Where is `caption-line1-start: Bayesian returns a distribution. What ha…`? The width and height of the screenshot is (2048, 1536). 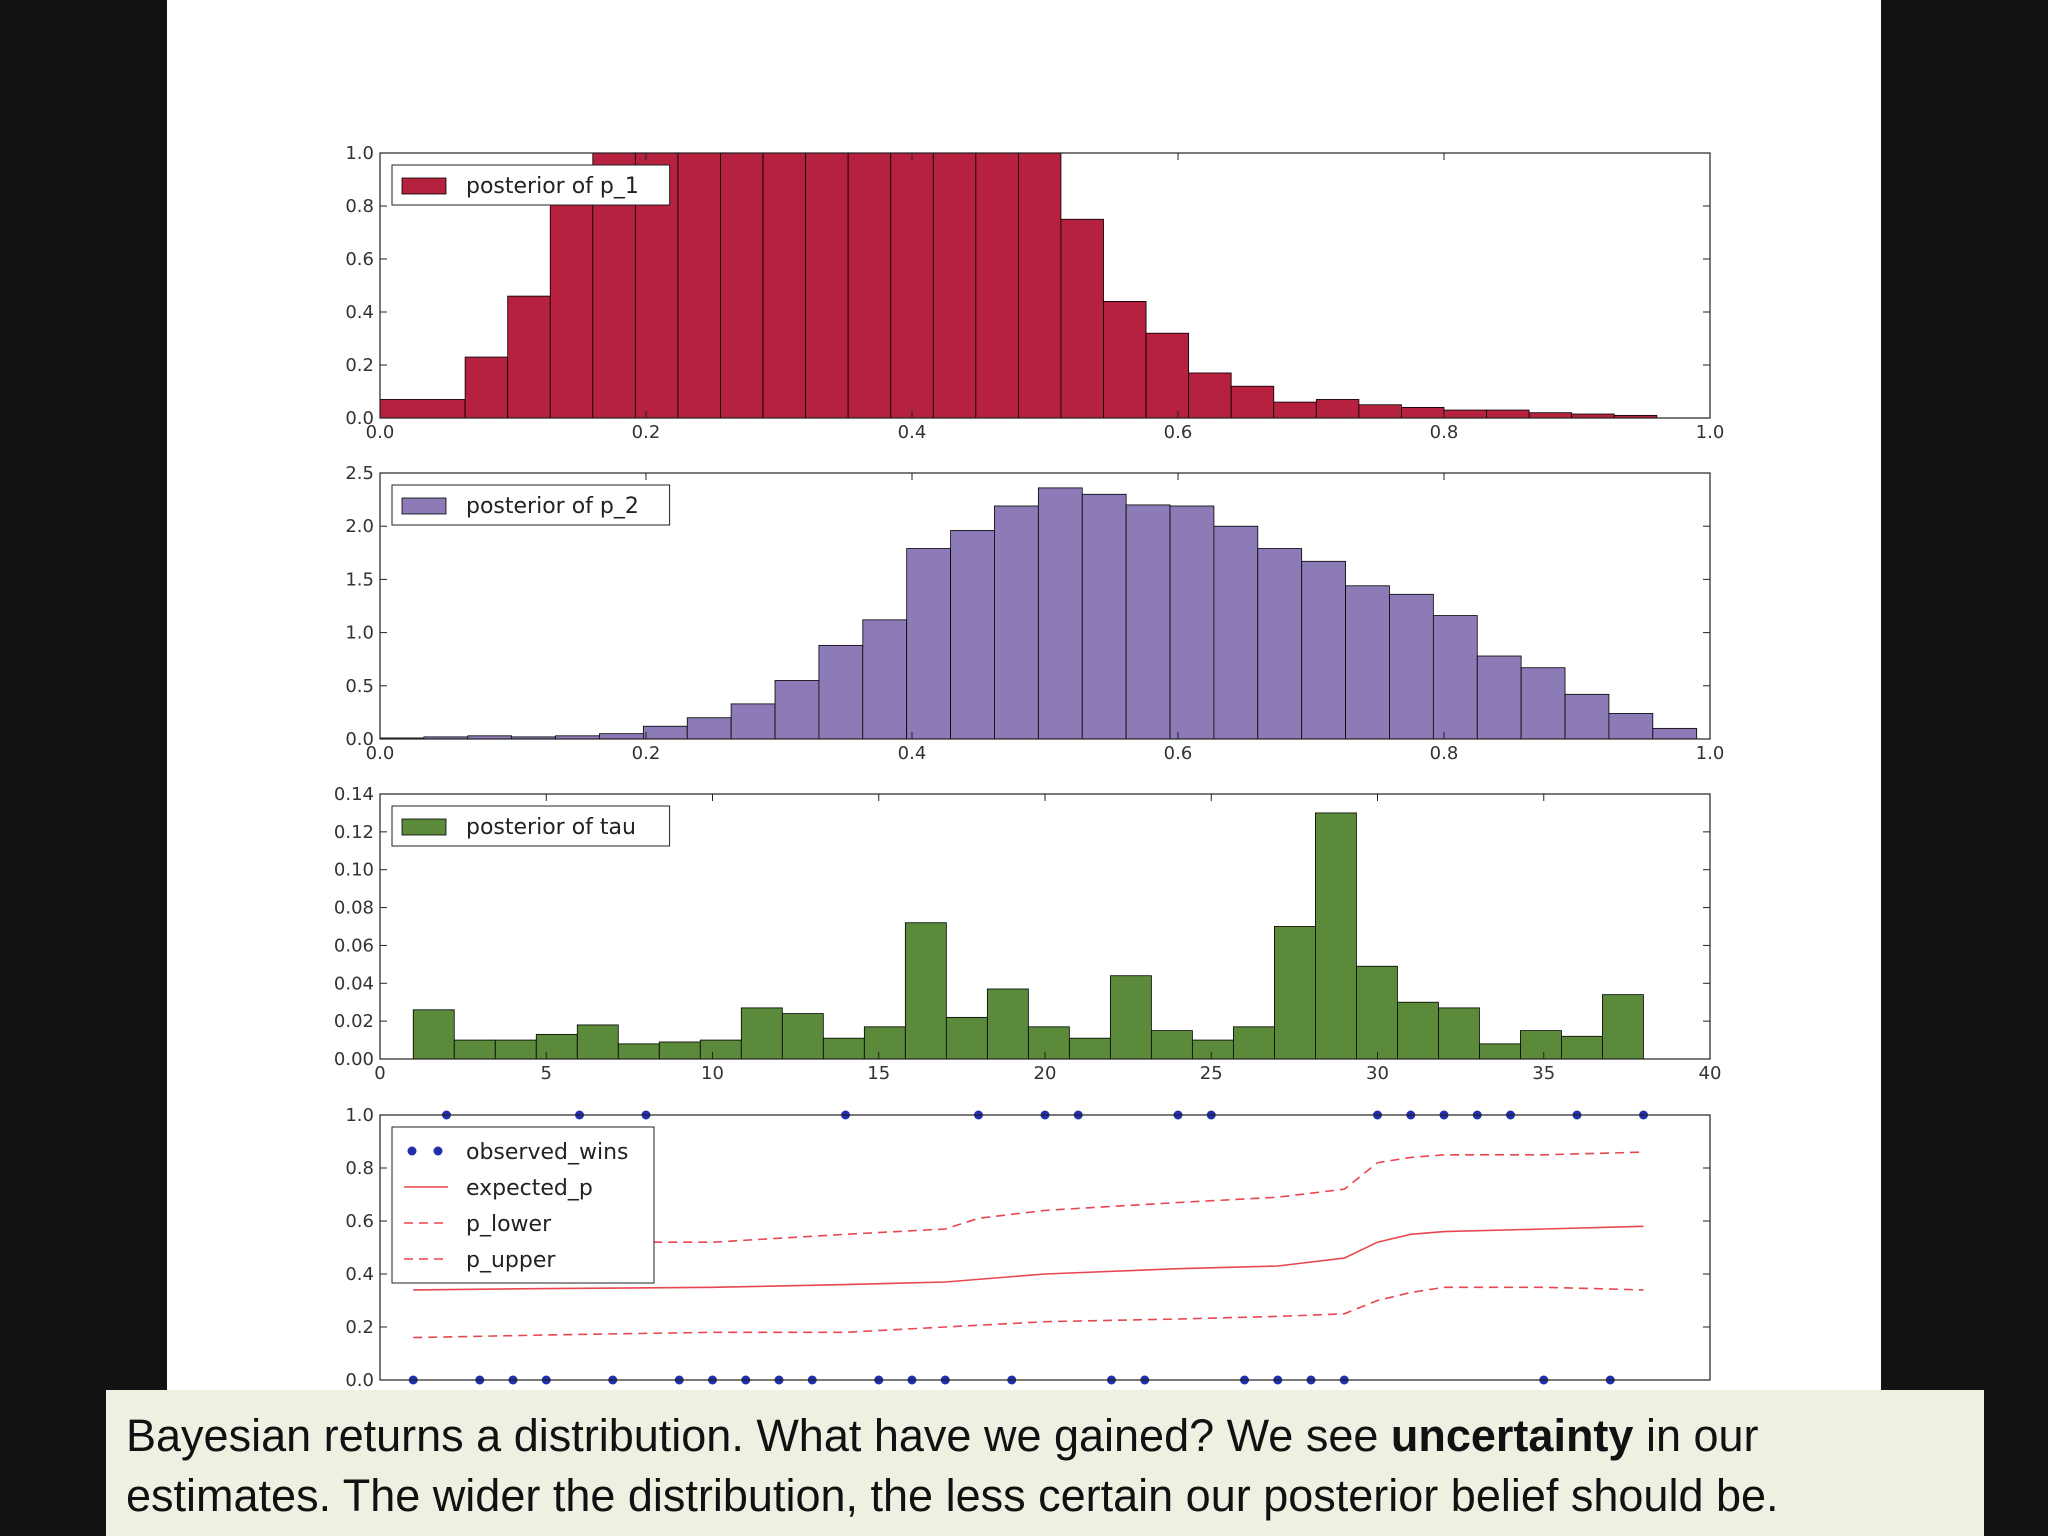
caption-line1-start: Bayesian returns a distribution. What ha… is located at coordinates (758, 1435).